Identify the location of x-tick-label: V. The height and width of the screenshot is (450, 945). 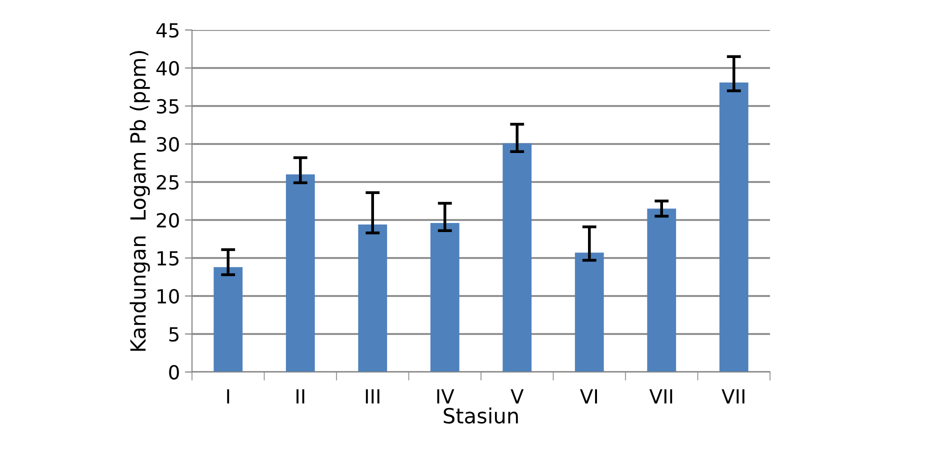
(517, 396).